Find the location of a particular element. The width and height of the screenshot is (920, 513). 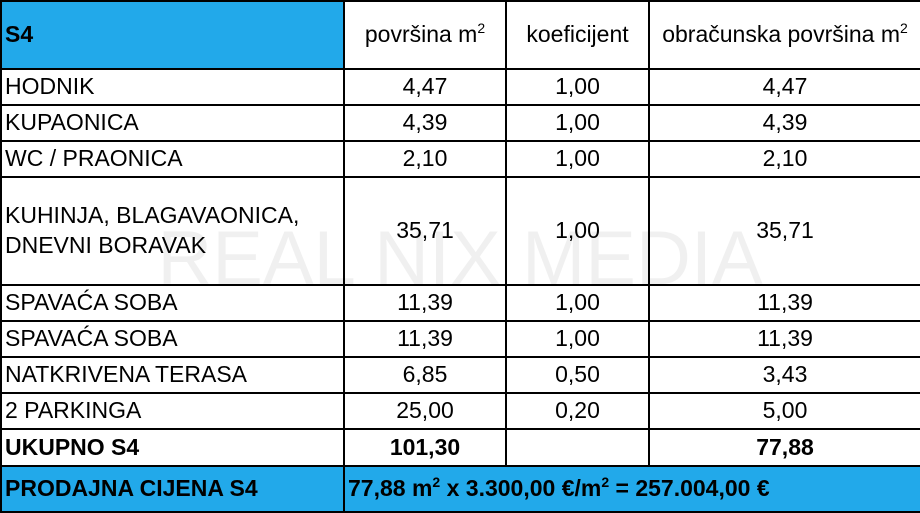

table-row: KUPAONICA 4,39 1,00 4,39 is located at coordinates (460, 123).